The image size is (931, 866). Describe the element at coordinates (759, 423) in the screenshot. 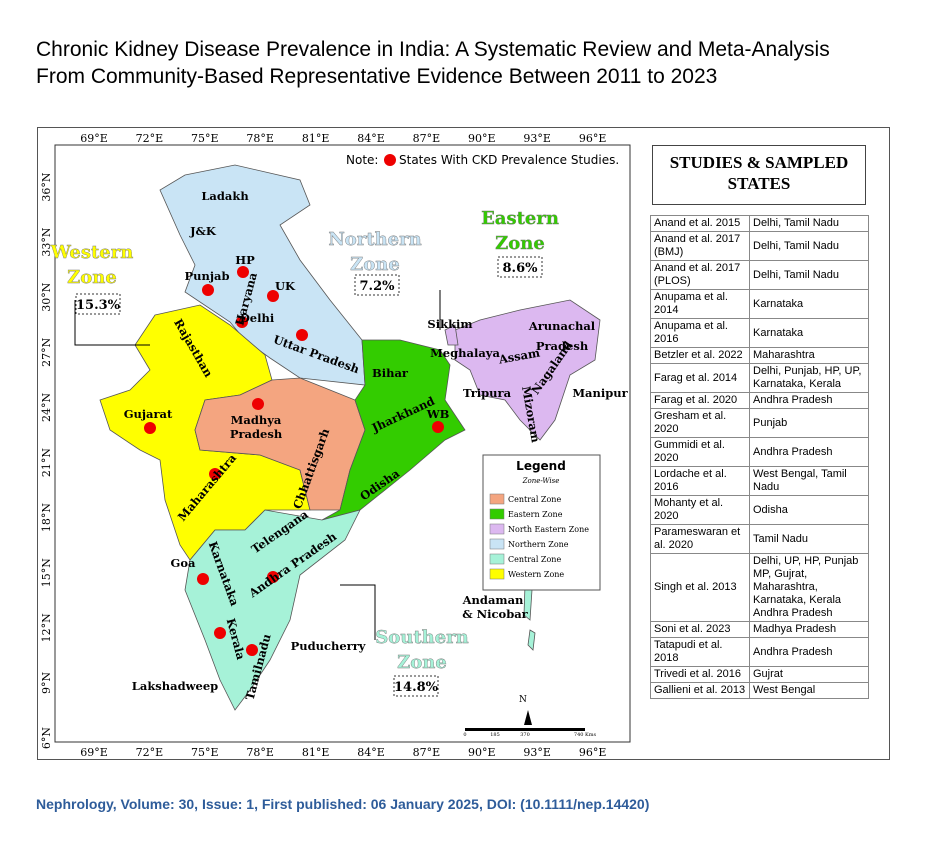

I see `table-row: Gresham et al. 2020 Punjab` at that location.